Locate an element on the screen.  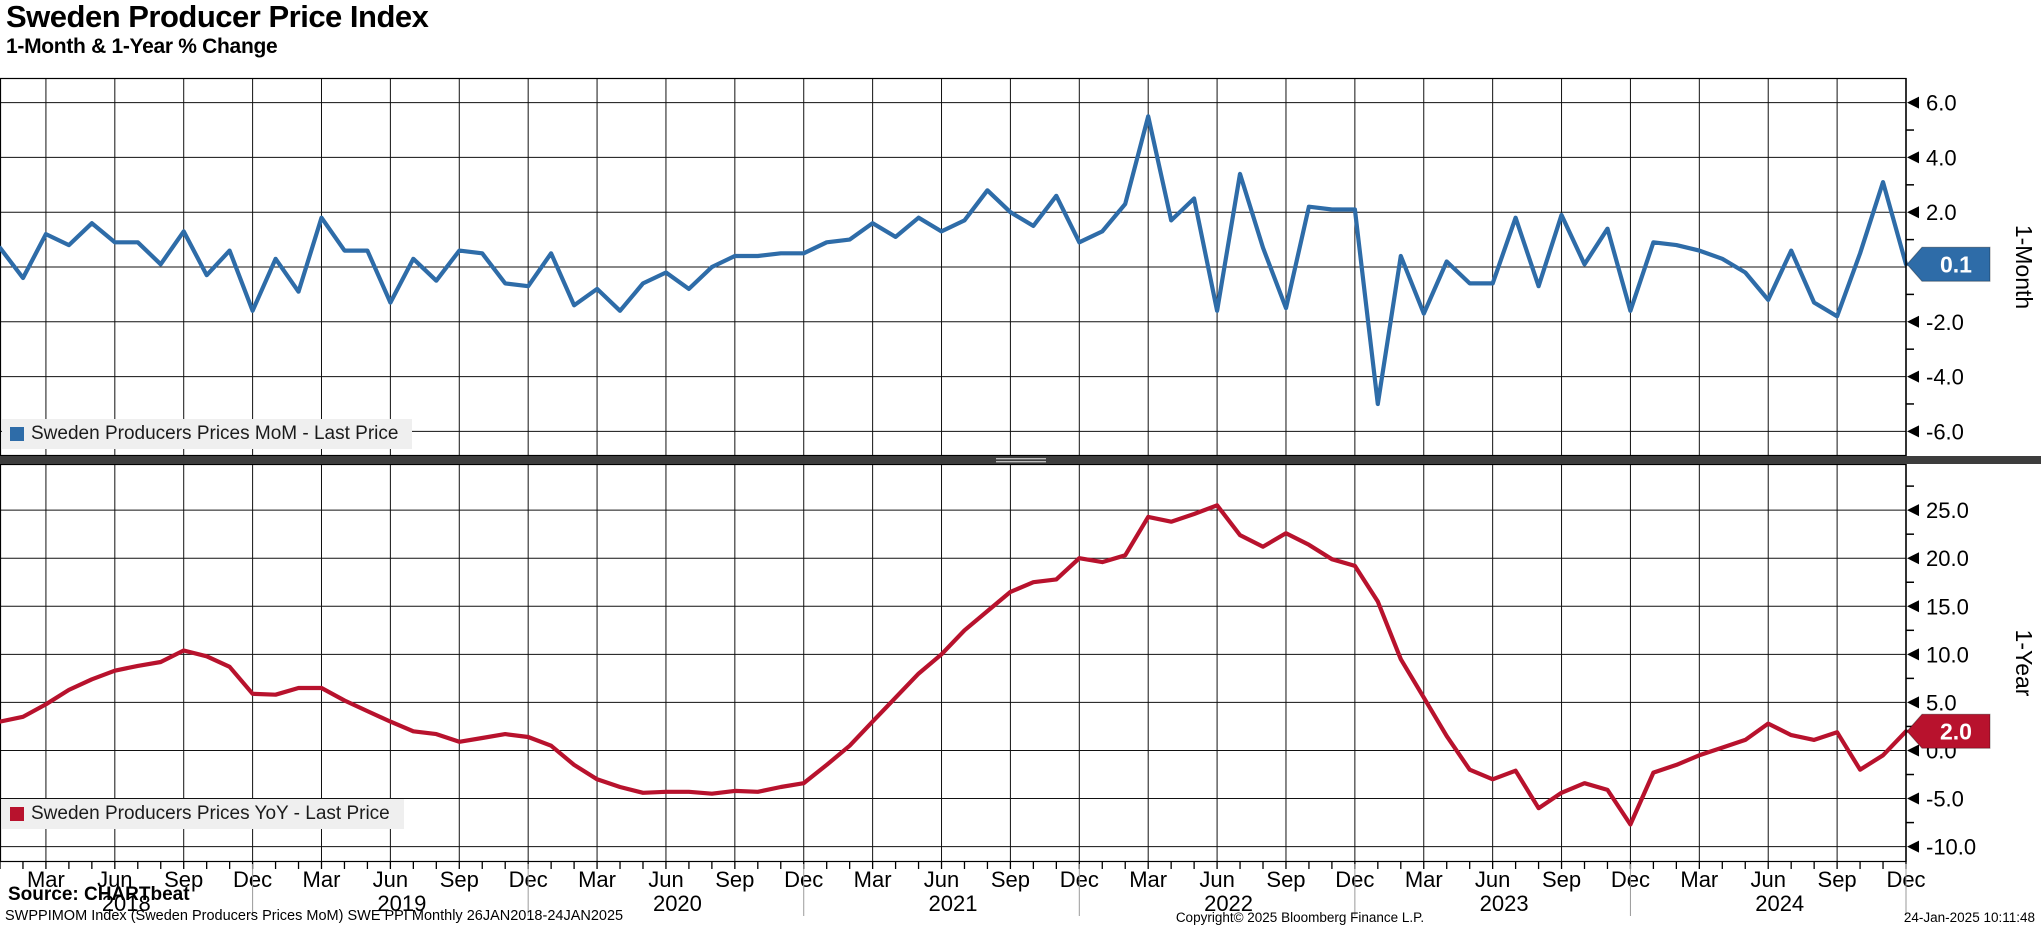
x-year-label: 2024 is located at coordinates (1779, 903).